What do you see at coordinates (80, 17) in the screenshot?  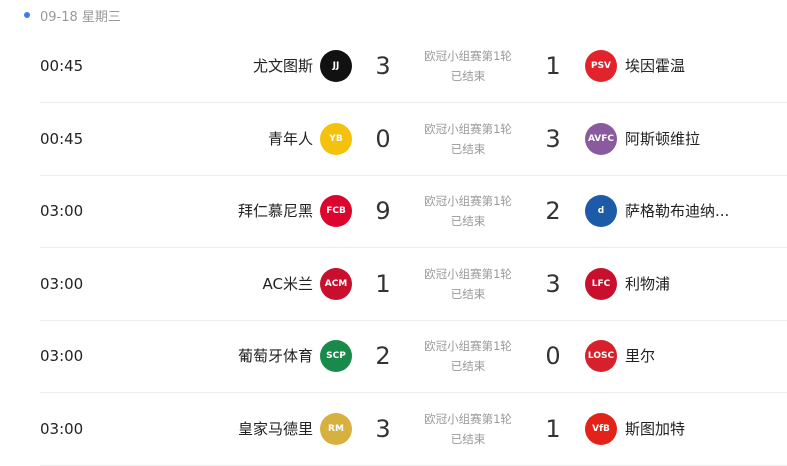 I see `date-label: 09-18 星期三` at bounding box center [80, 17].